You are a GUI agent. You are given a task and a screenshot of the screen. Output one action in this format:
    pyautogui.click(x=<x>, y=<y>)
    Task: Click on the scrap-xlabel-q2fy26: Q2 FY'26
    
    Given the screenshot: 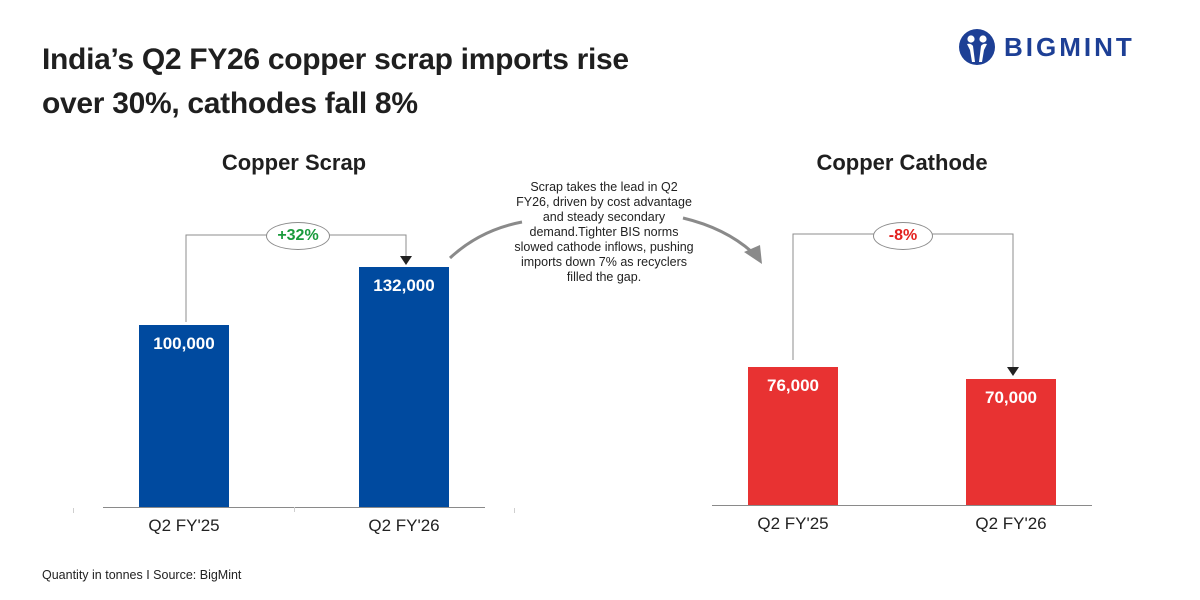 What is the action you would take?
    pyautogui.click(x=404, y=525)
    